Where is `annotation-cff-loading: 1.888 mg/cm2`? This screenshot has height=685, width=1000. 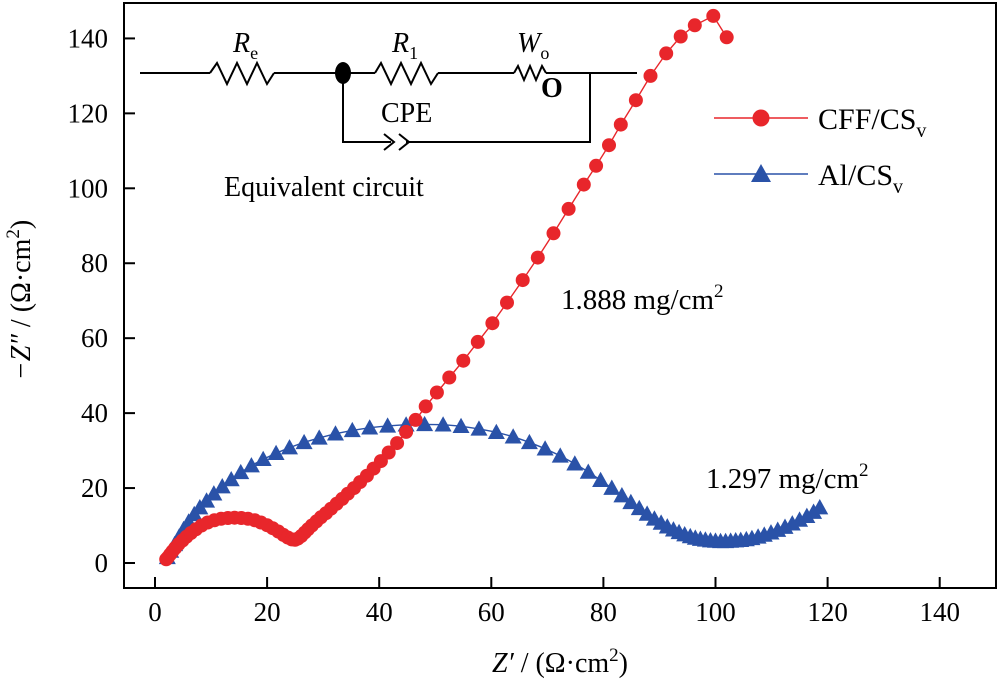
annotation-cff-loading: 1.888 mg/cm2 is located at coordinates (642, 298).